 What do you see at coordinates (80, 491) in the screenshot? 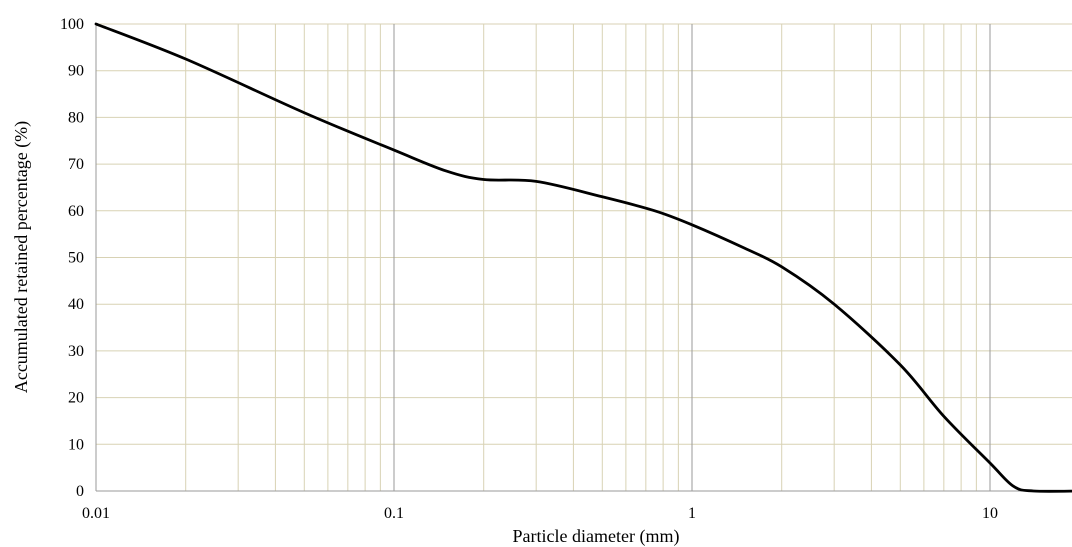
I see `y-tick-label: 0` at bounding box center [80, 491].